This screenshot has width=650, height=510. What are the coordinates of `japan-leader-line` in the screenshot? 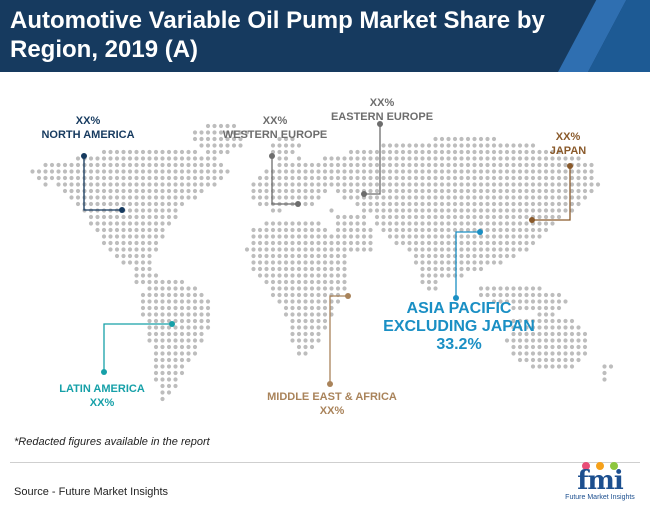 It's located at (551, 193).